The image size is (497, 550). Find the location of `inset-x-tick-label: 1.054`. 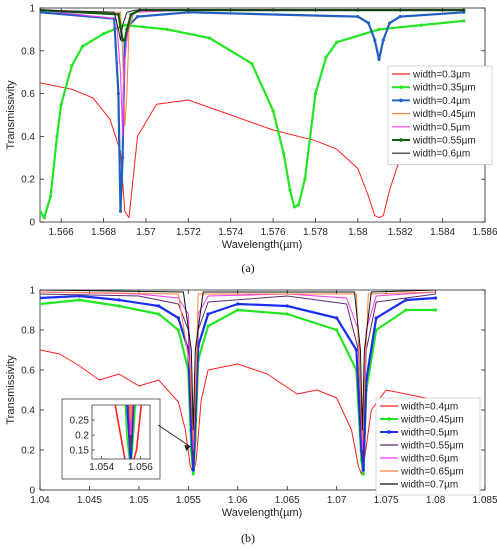

inset-x-tick-label: 1.054 is located at coordinates (101, 467).